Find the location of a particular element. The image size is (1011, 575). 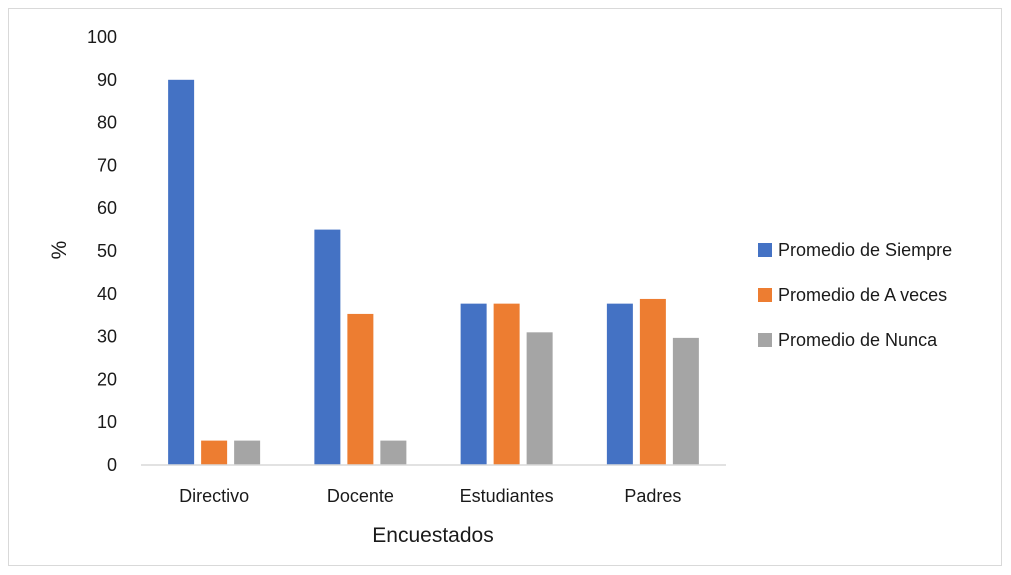

y-tick-label: 90 is located at coordinates (107, 80).